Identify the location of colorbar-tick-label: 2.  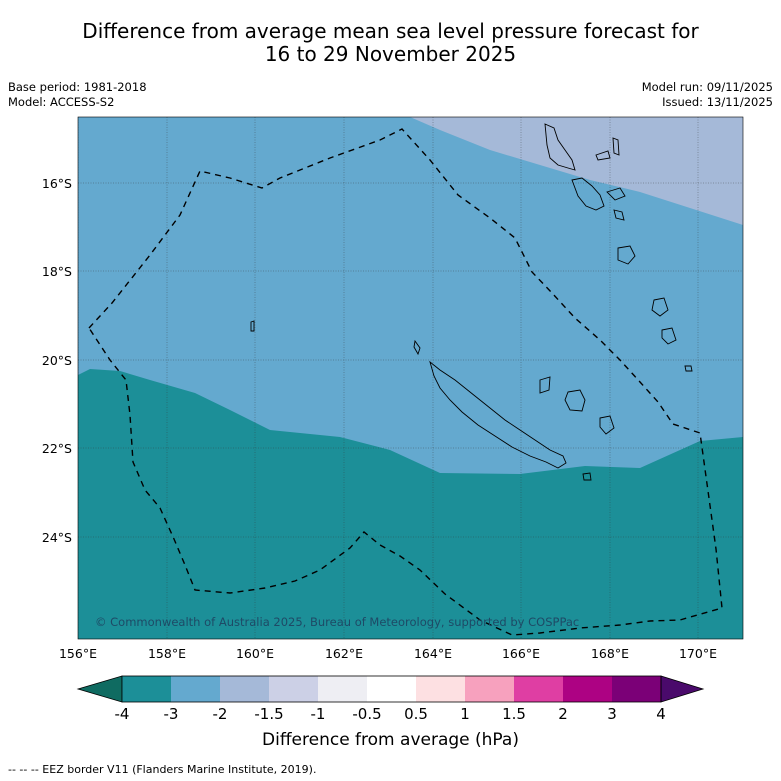
(563, 714).